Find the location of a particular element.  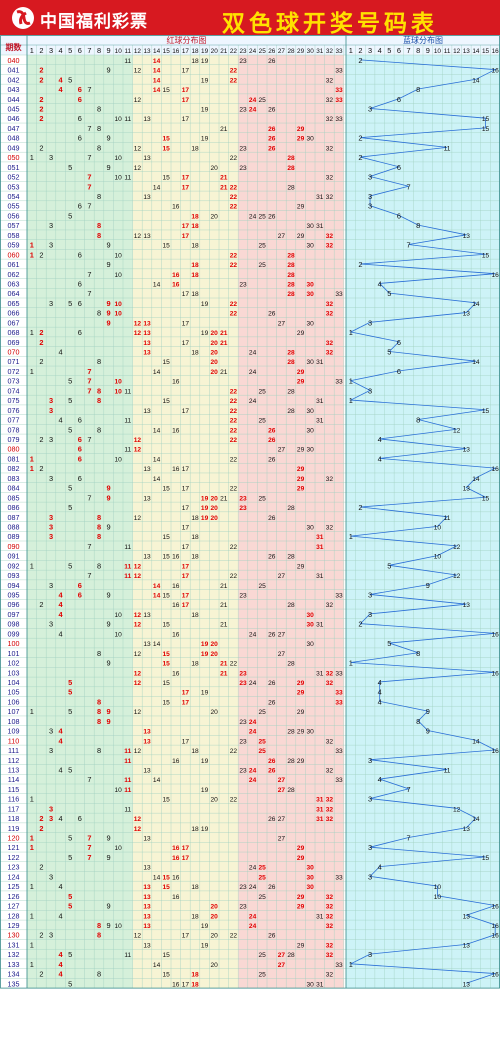

red-ball-number: 20 is located at coordinates (215, 965).